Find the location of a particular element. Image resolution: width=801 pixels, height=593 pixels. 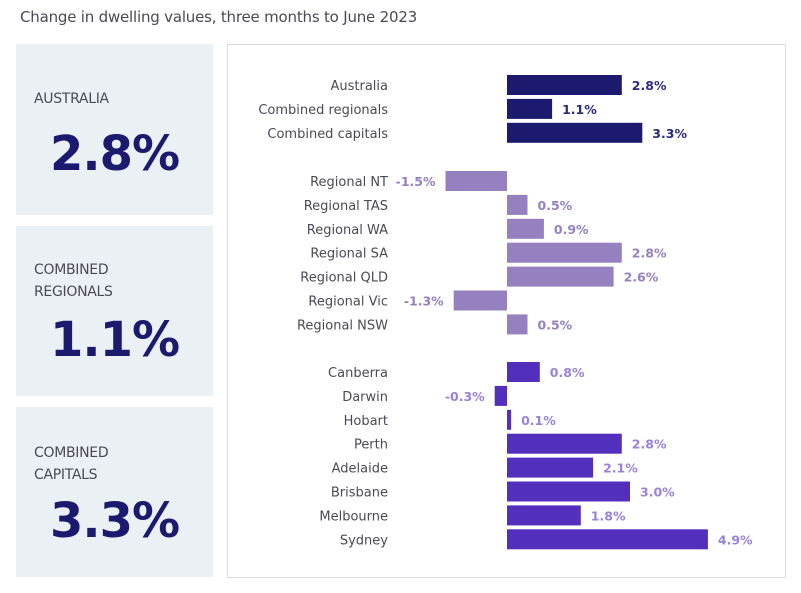

data-label: -0.3% is located at coordinates (465, 396).